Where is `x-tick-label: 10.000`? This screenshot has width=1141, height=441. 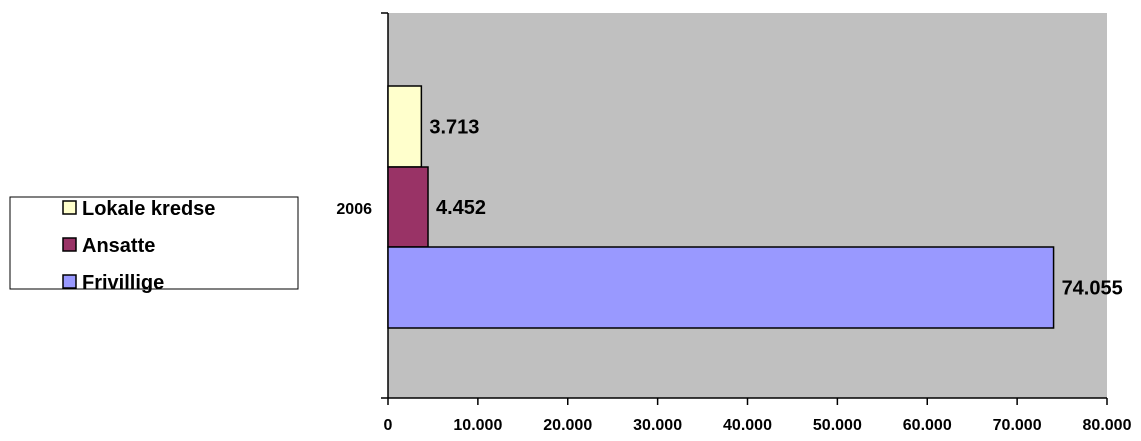 x-tick-label: 10.000 is located at coordinates (477, 425).